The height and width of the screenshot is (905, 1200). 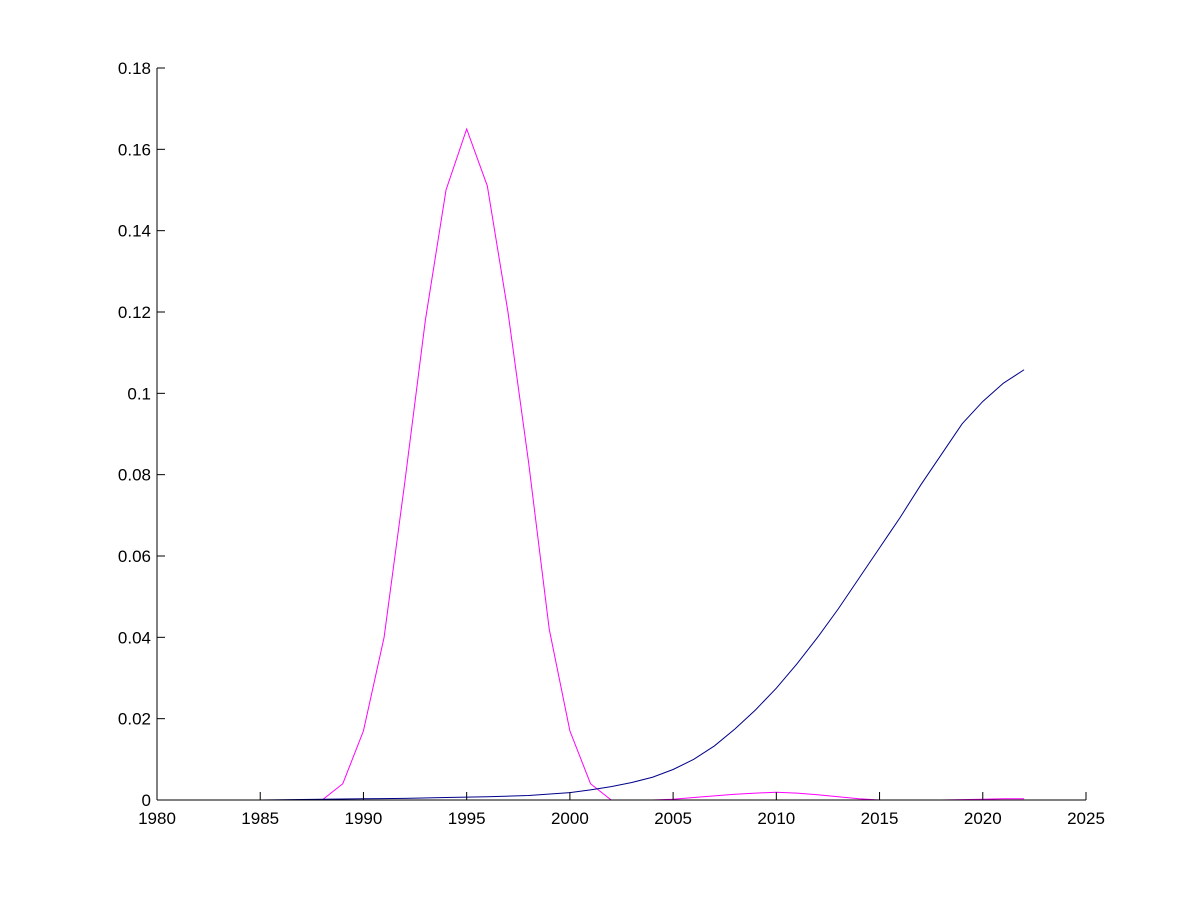 I want to click on y-tick-label: 0.08, so click(x=134, y=475).